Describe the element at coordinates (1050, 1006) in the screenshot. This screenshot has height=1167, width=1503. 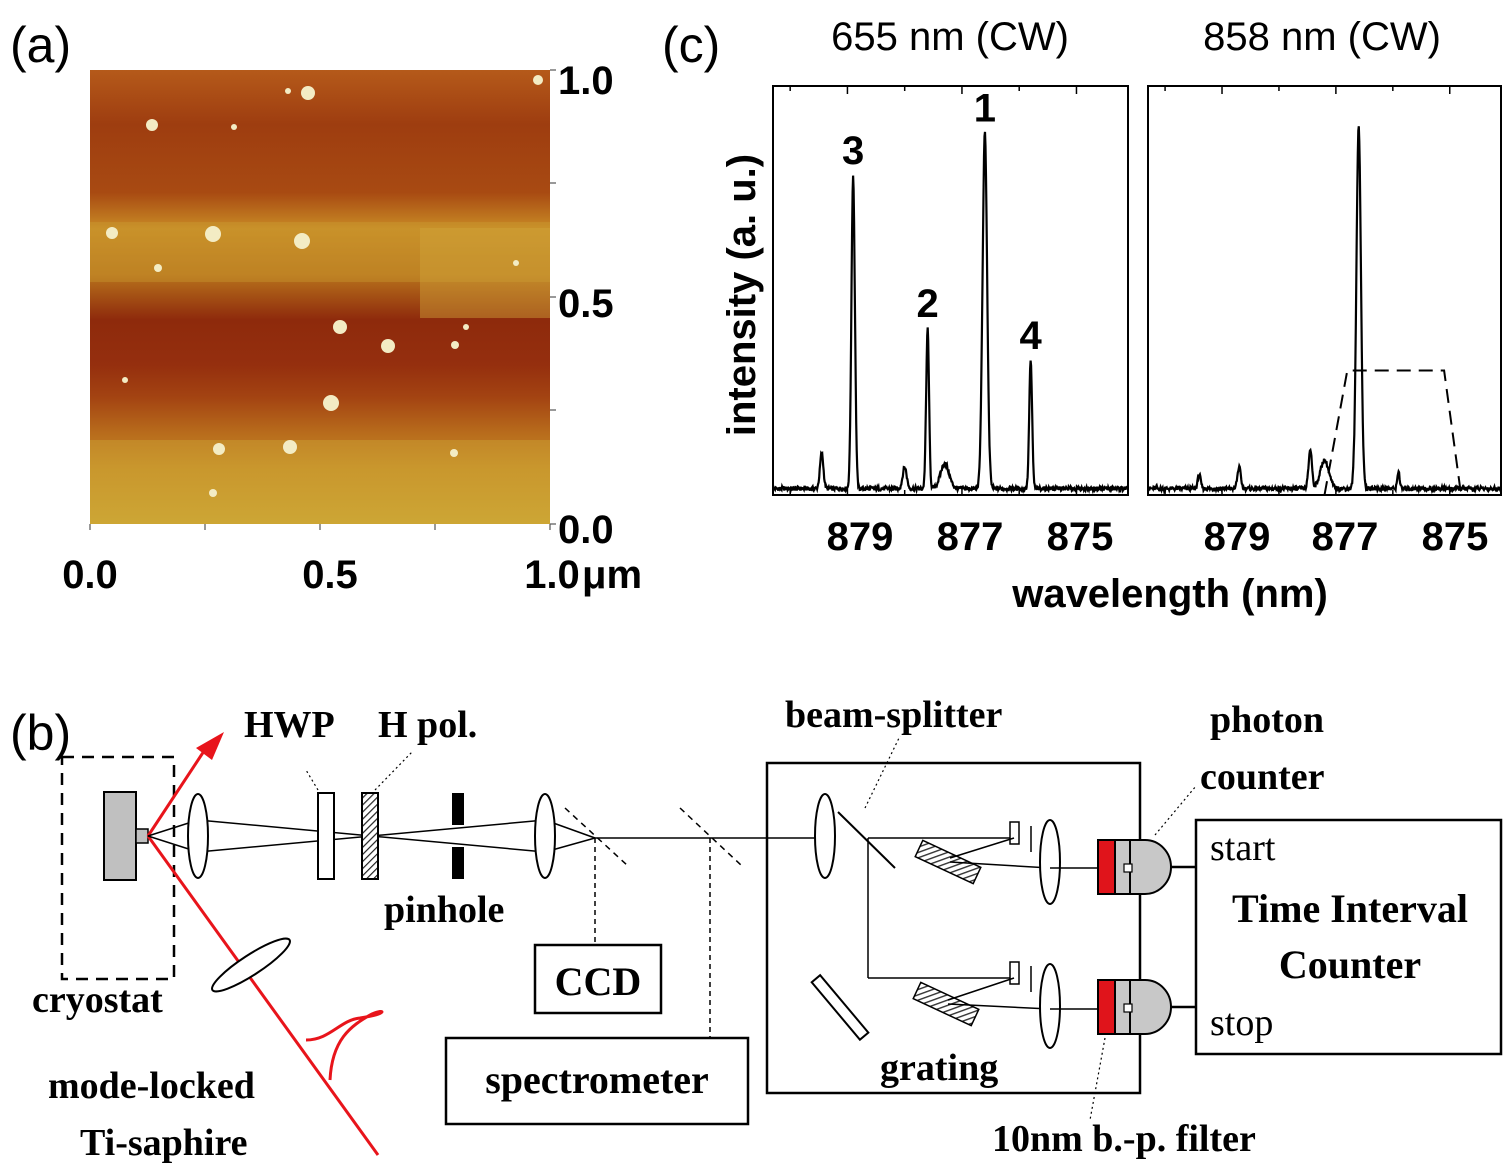
I see `focus-lens-lower` at that location.